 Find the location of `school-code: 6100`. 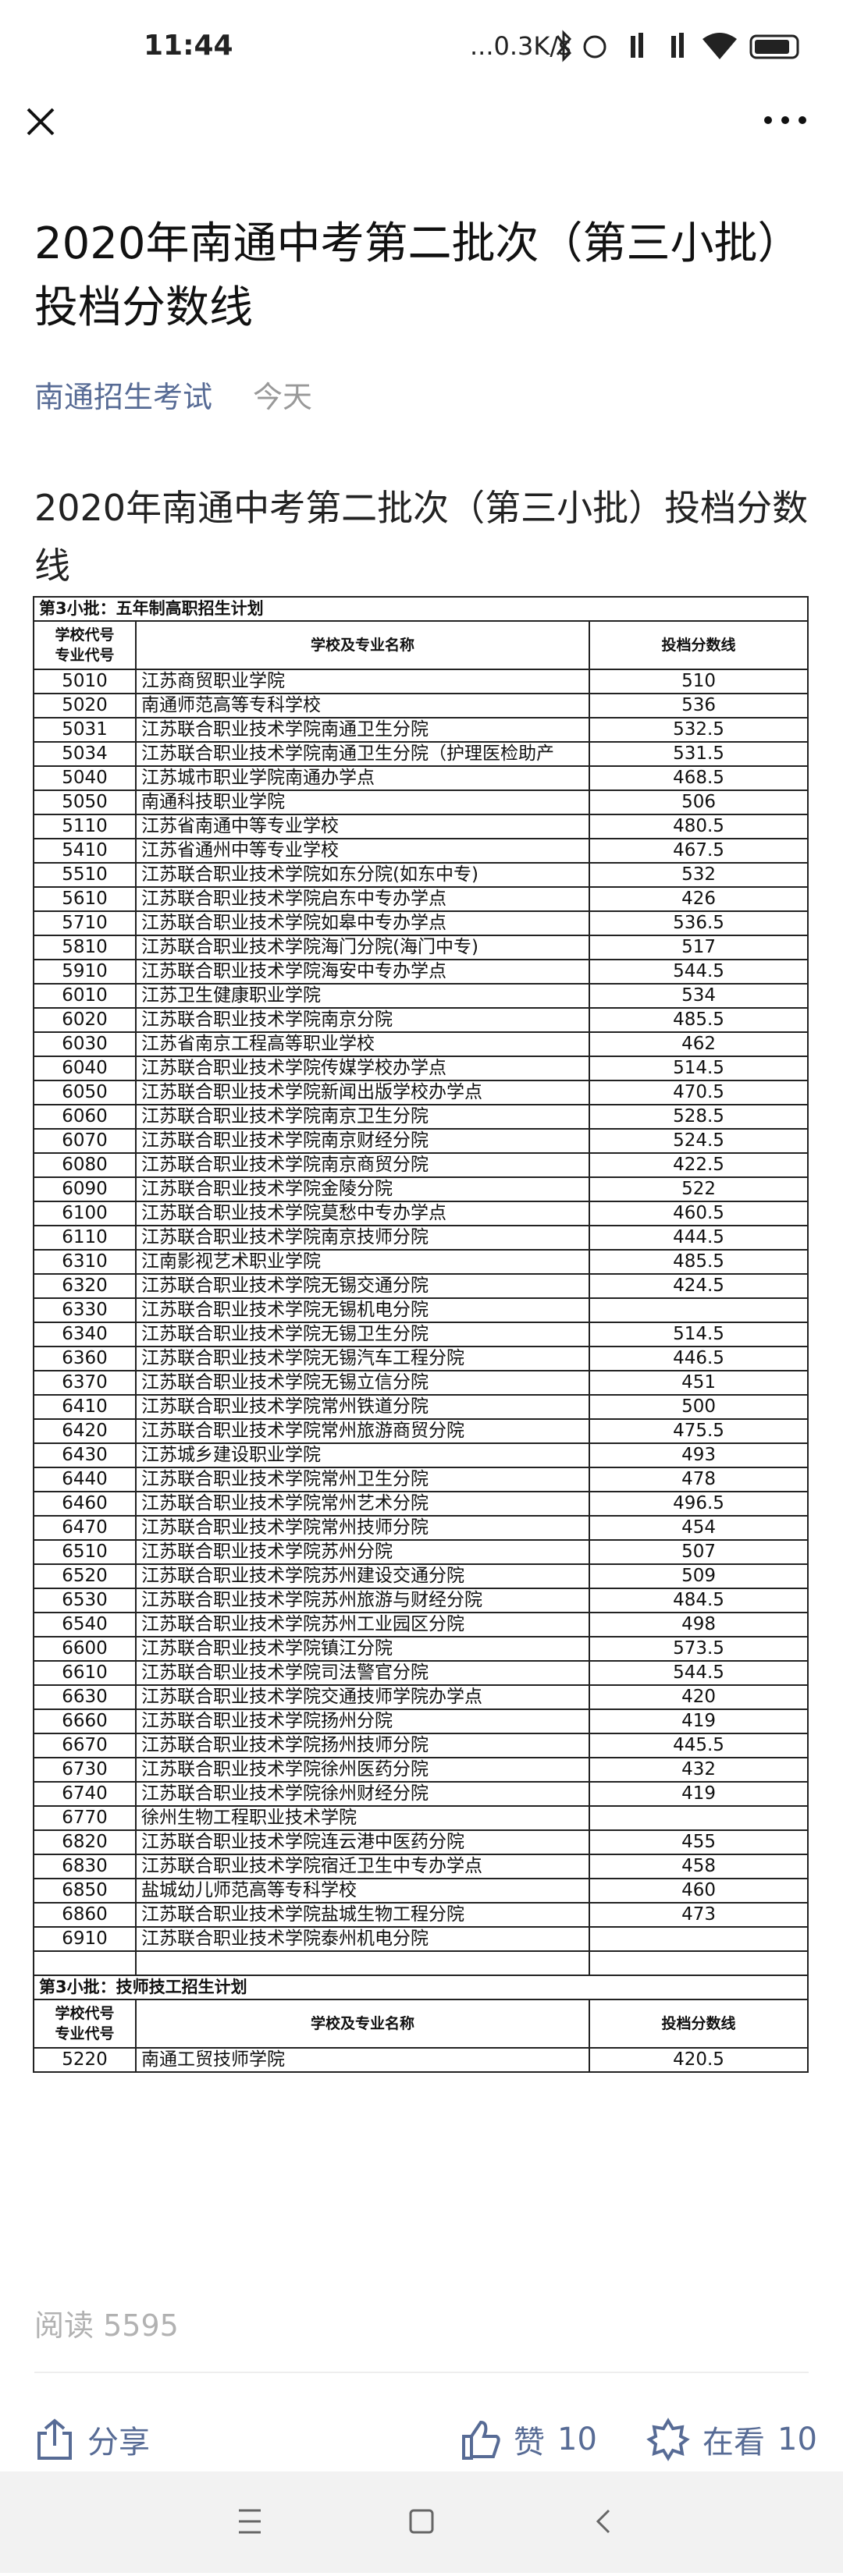

school-code: 6100 is located at coordinates (85, 1213).